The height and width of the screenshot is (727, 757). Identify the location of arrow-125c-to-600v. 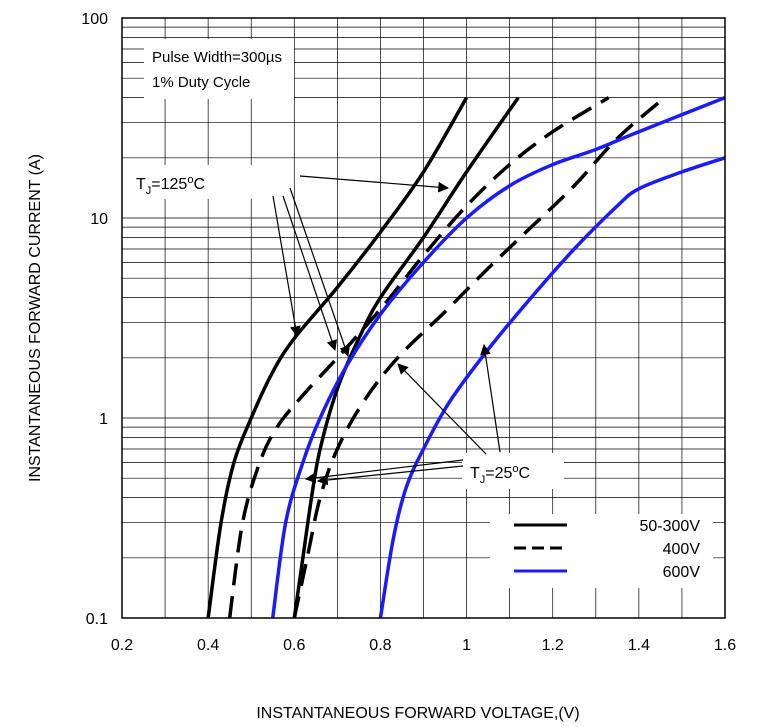
(319, 272).